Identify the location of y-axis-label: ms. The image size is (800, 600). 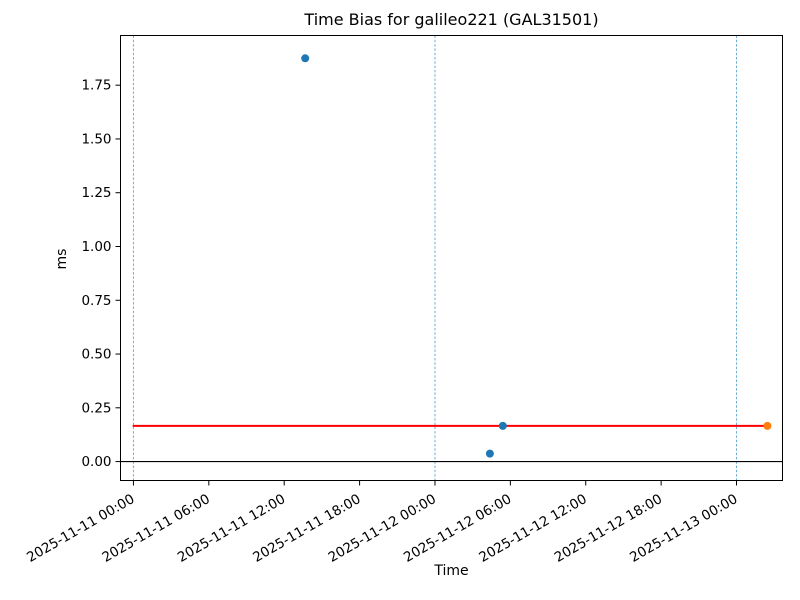
(62, 259).